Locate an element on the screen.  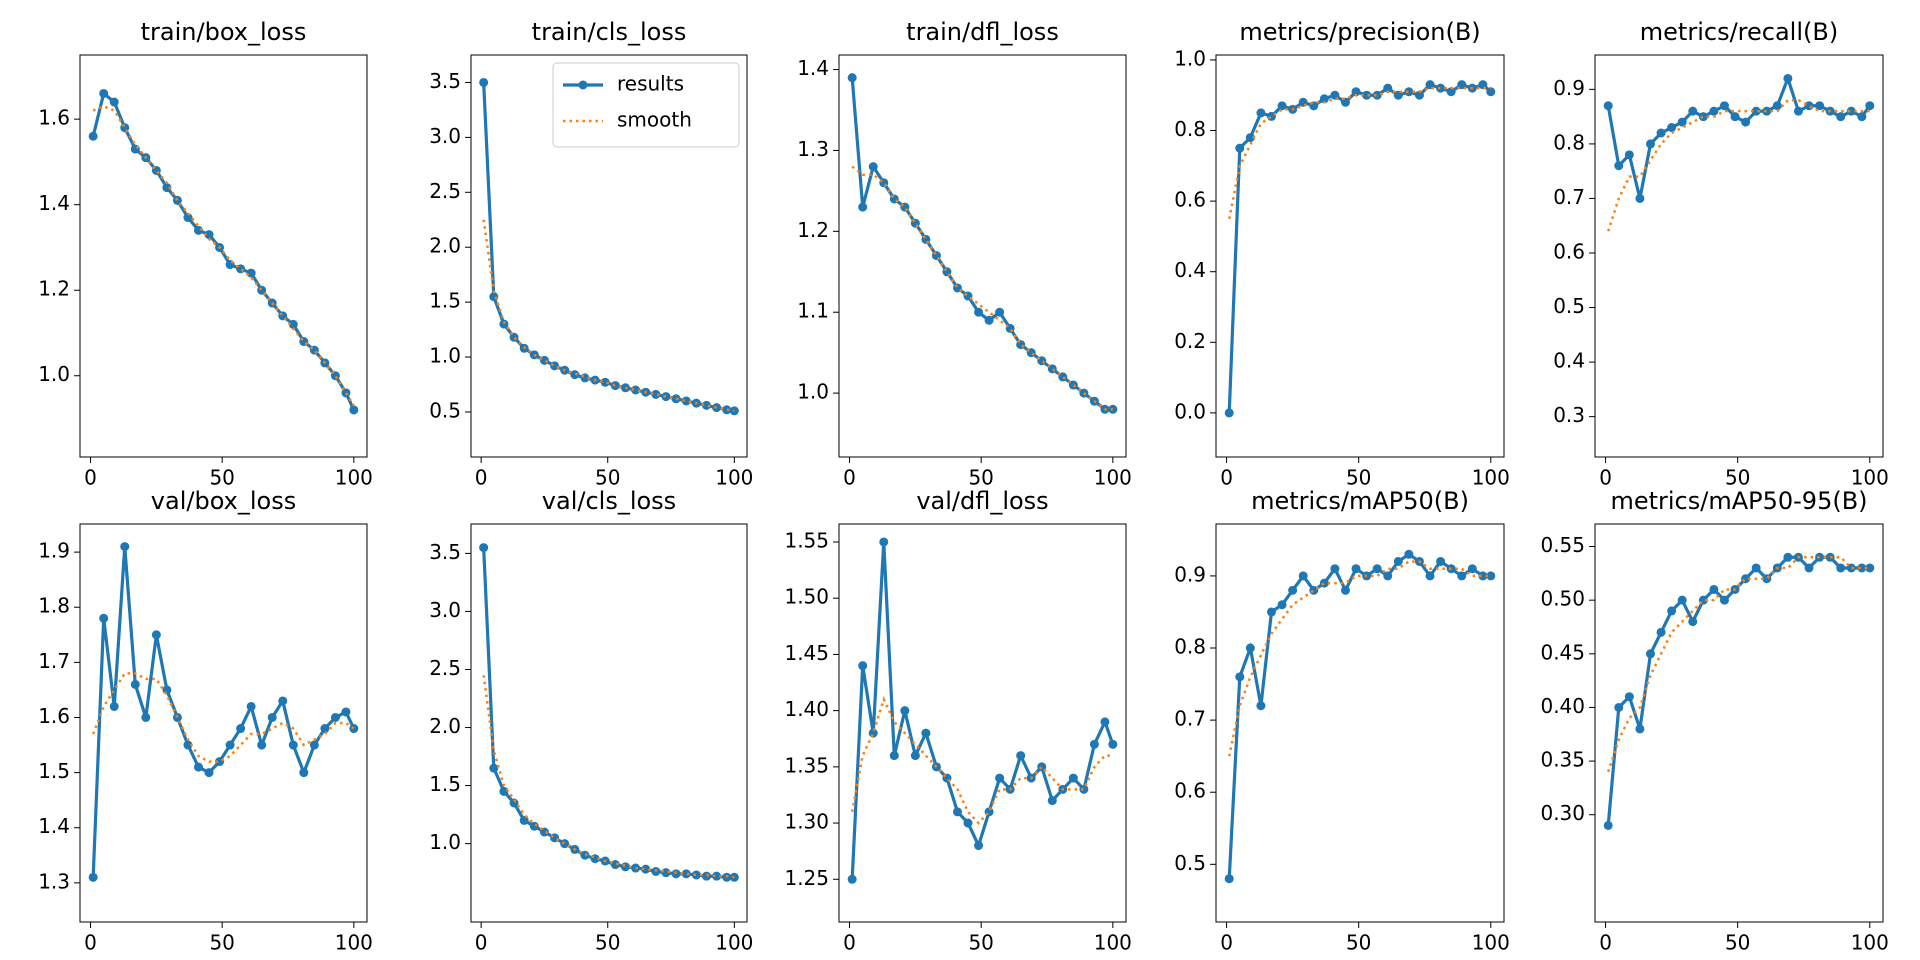
chart-title: val/cls_loss is located at coordinates (609, 501).